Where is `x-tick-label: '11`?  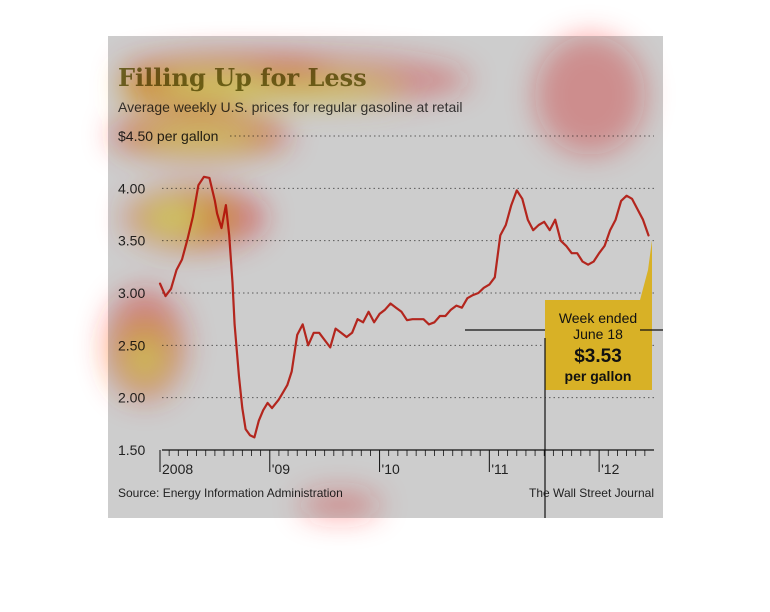
x-tick-label: '11 is located at coordinates (499, 469).